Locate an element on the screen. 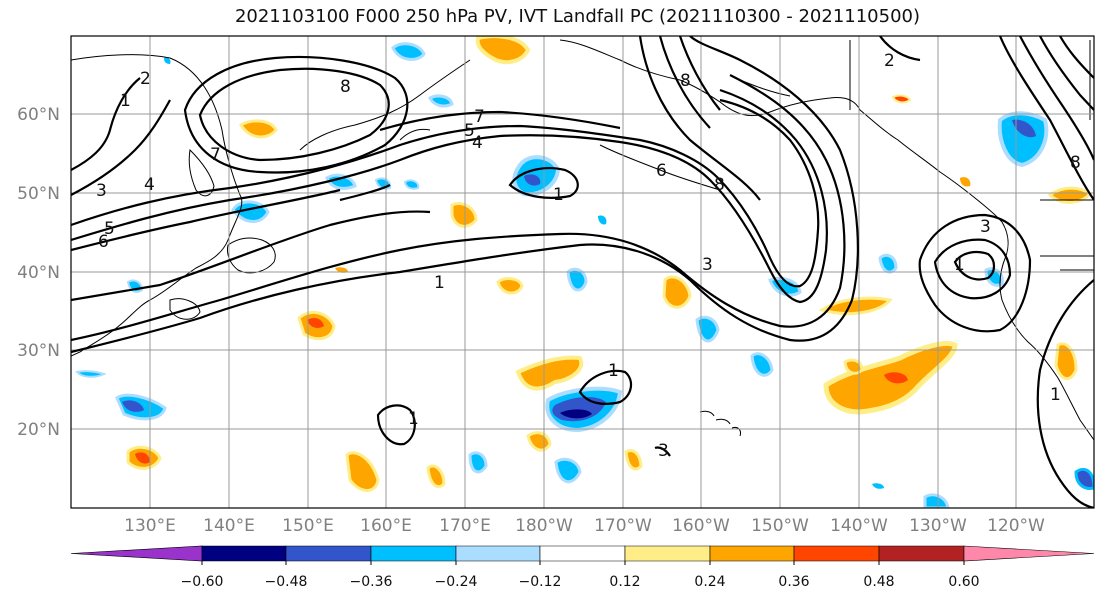 Image resolution: width=1105 pixels, height=601 pixels. colorbar-tick-label: 0.60 is located at coordinates (963, 582).